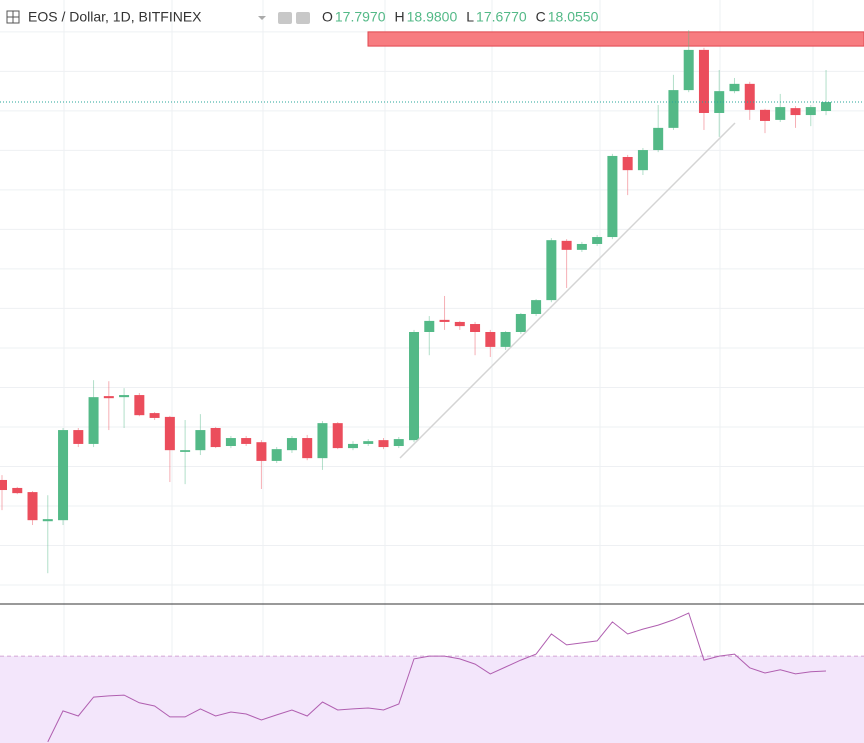  What do you see at coordinates (360, 17) in the screenshot?
I see `ohlc-value: 17.7970` at bounding box center [360, 17].